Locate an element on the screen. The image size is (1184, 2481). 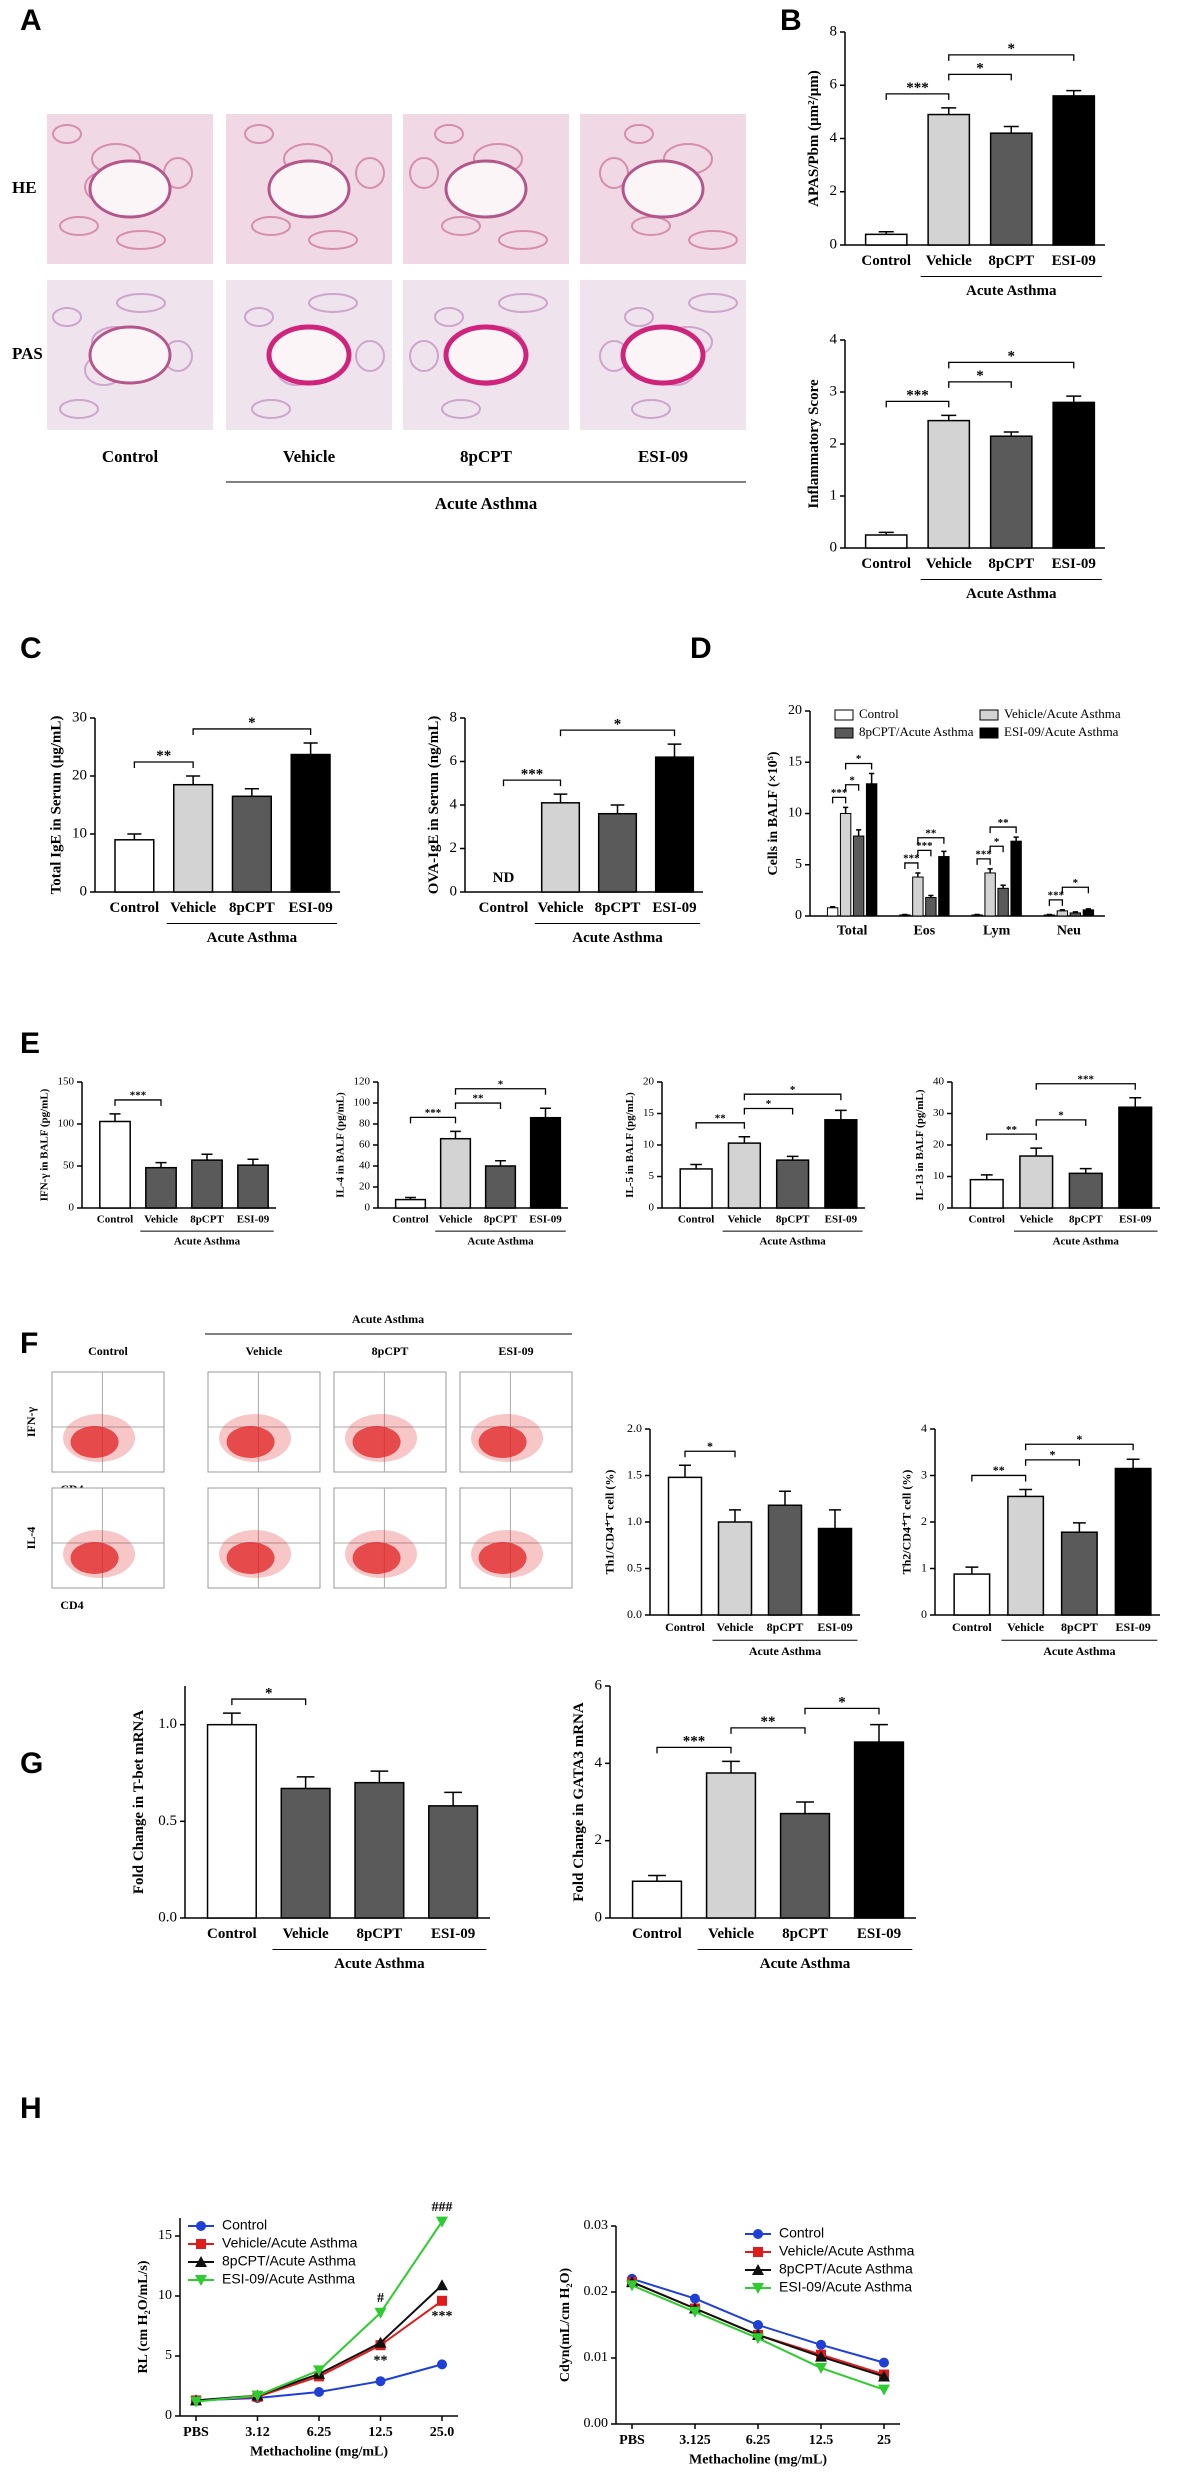
legend-label: 8pCPT/Acute Asthma is located at coordinates (916, 731).